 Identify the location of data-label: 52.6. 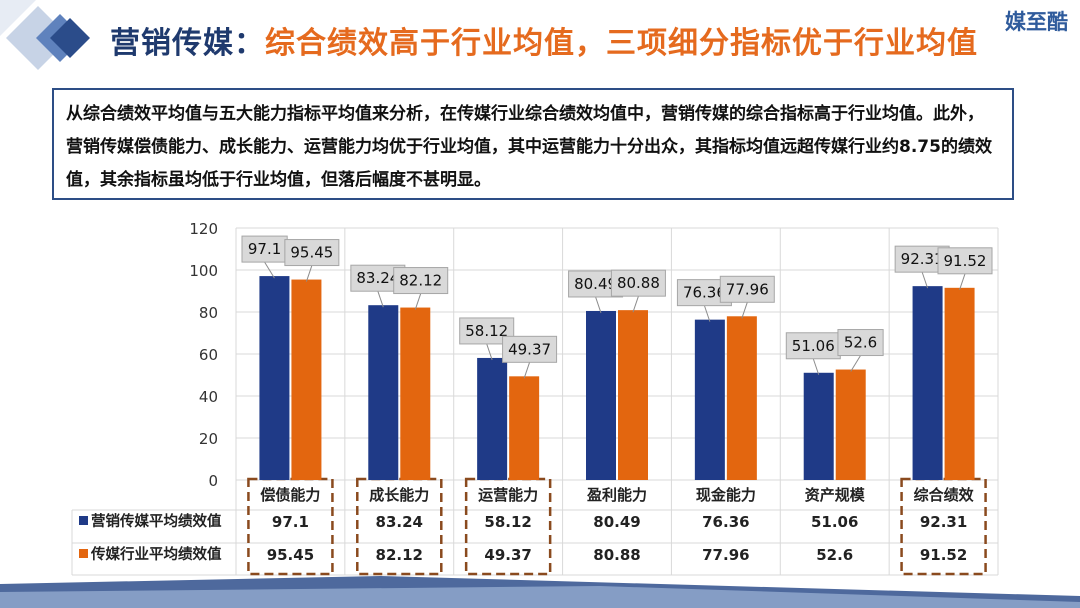
(860, 343).